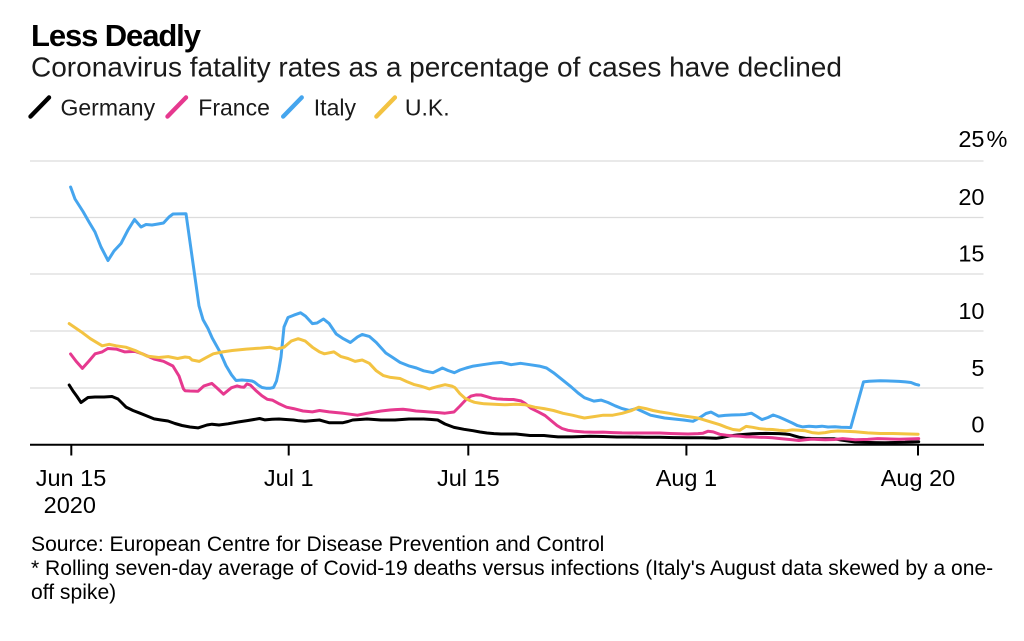 Image resolution: width=1024 pixels, height=641 pixels. What do you see at coordinates (427, 107) in the screenshot?
I see `svg-text: U.K.` at bounding box center [427, 107].